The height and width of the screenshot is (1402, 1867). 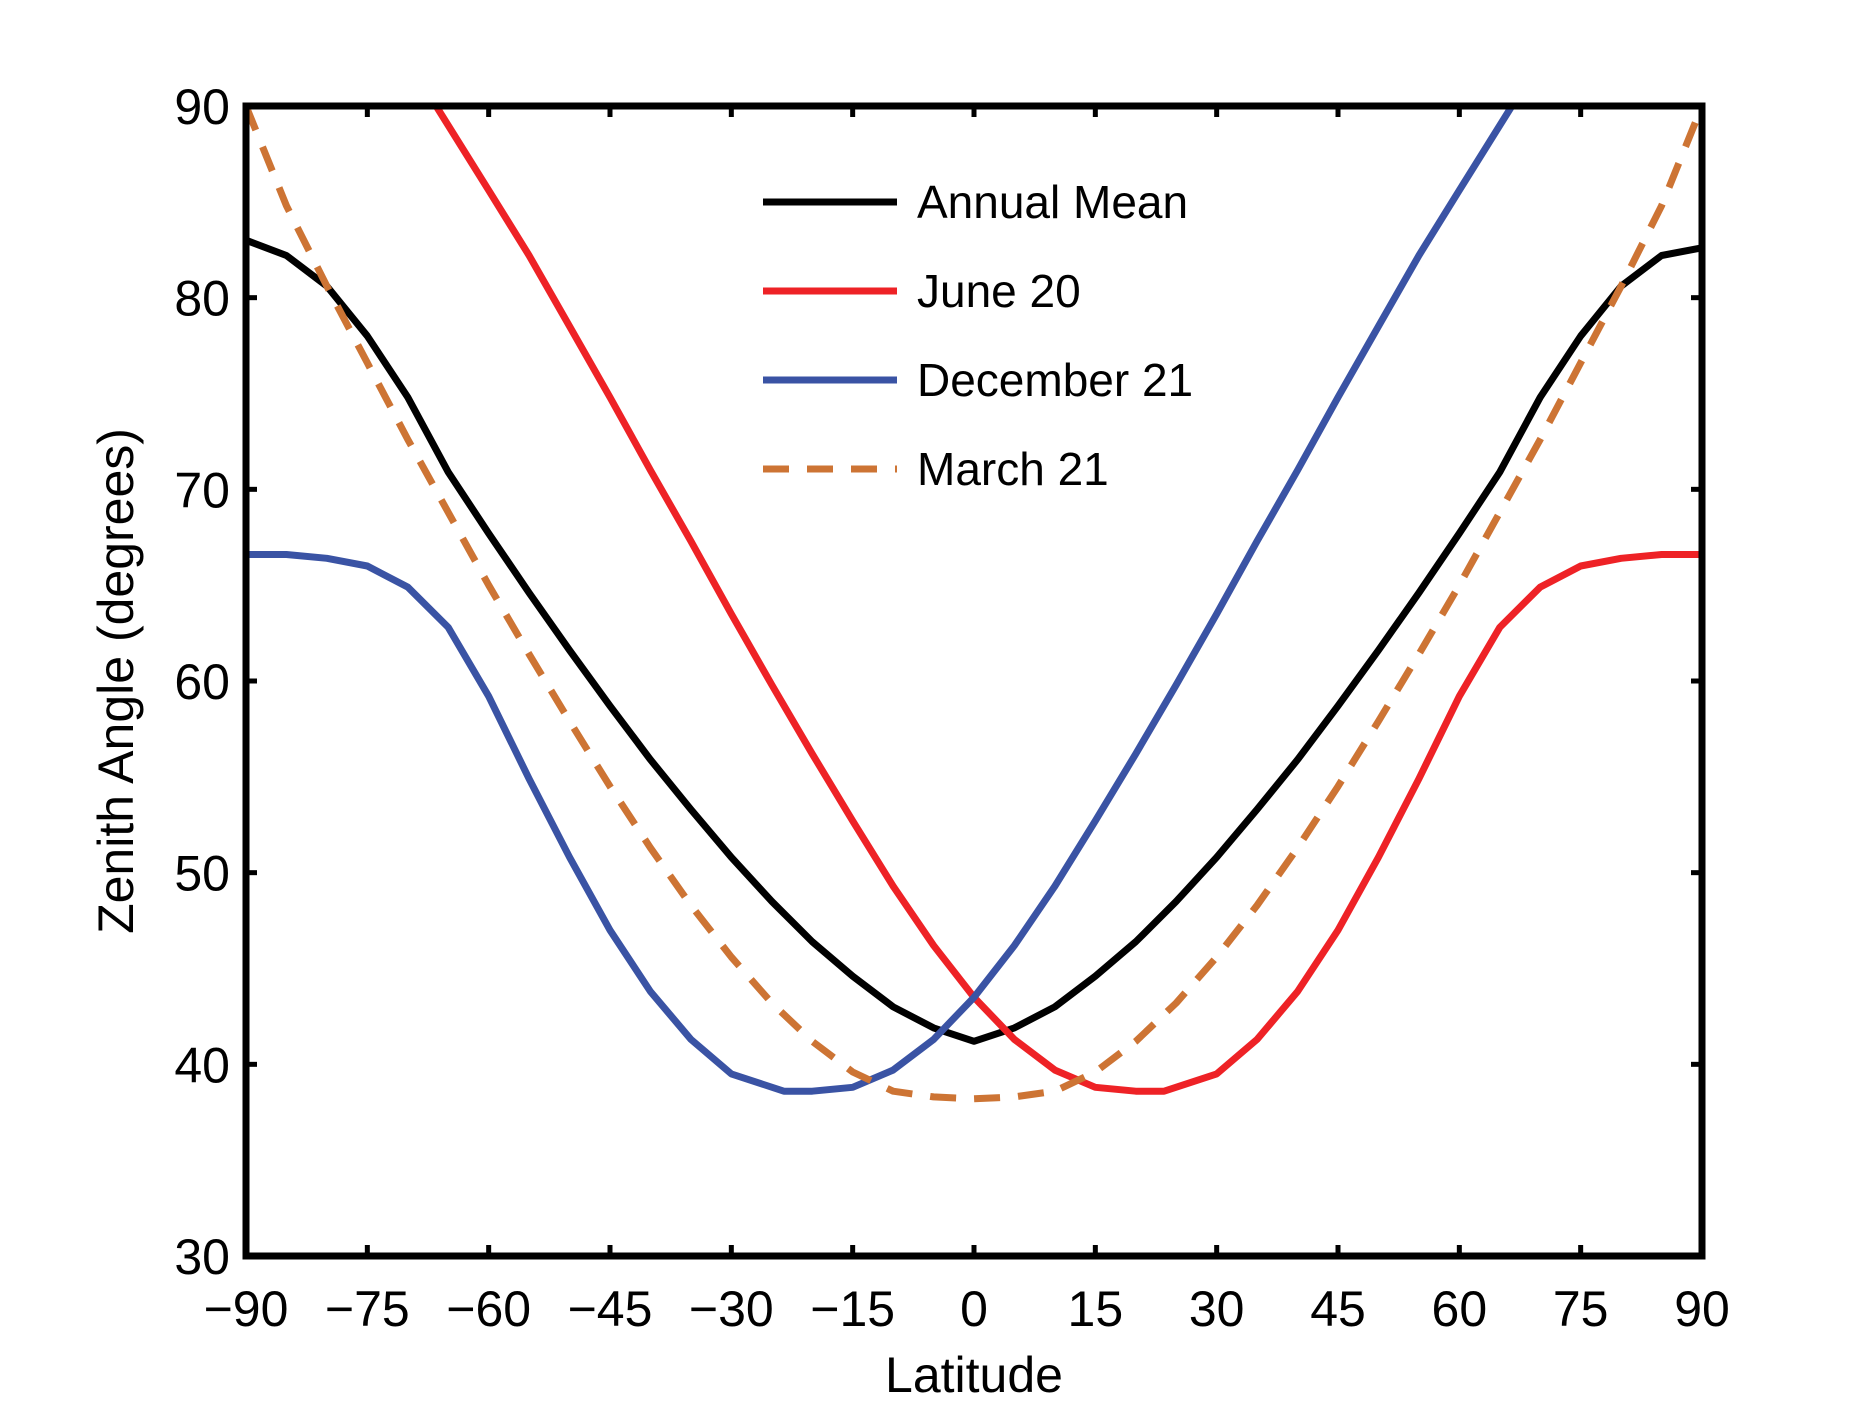 What do you see at coordinates (202, 1065) in the screenshot?
I see `y-tick-label: 40` at bounding box center [202, 1065].